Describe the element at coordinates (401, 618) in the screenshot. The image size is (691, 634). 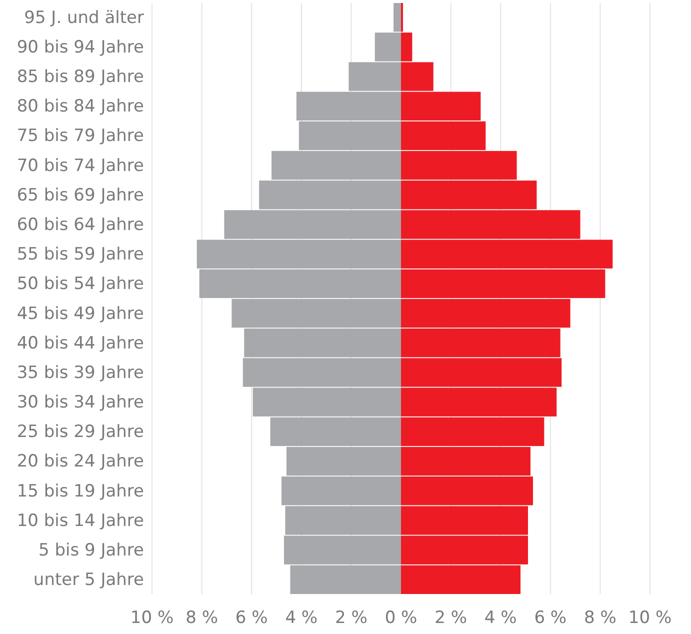
I see `x-tick-label: 0 %` at that location.